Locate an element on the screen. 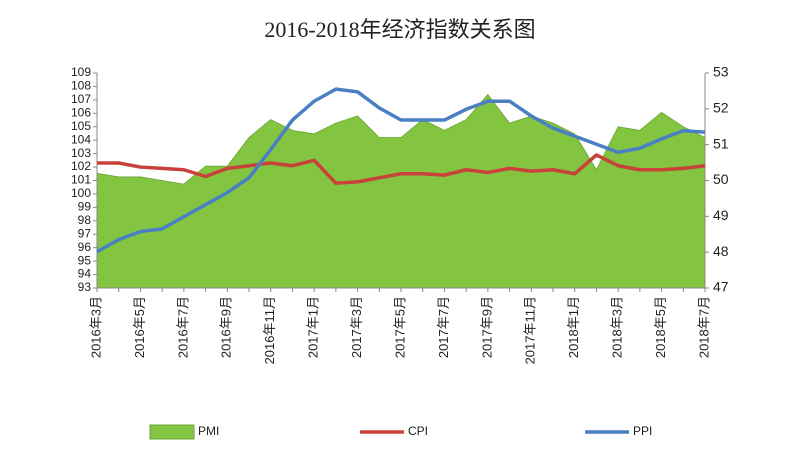  y2-tick-label: 52 is located at coordinates (721, 108).